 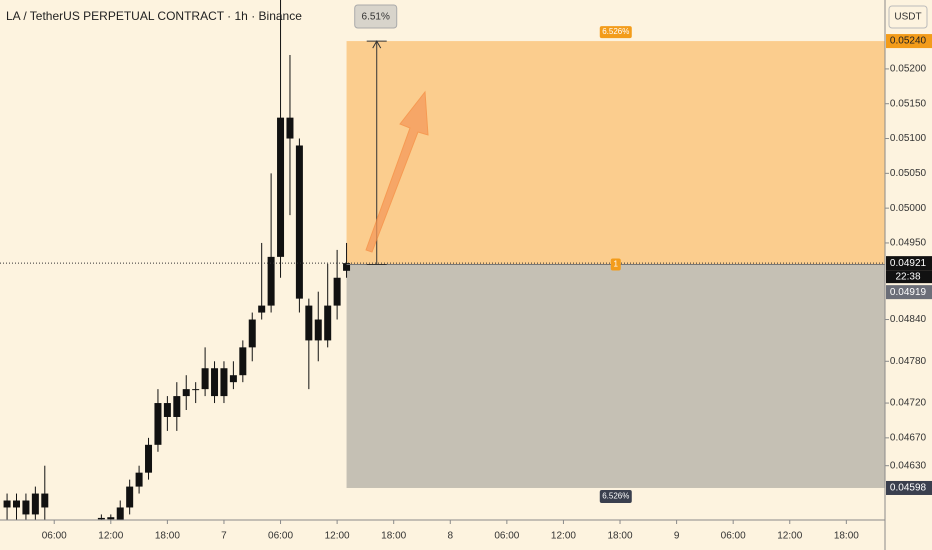 What do you see at coordinates (908, 173) in the screenshot?
I see `y-tick-label: 0.05050` at bounding box center [908, 173].